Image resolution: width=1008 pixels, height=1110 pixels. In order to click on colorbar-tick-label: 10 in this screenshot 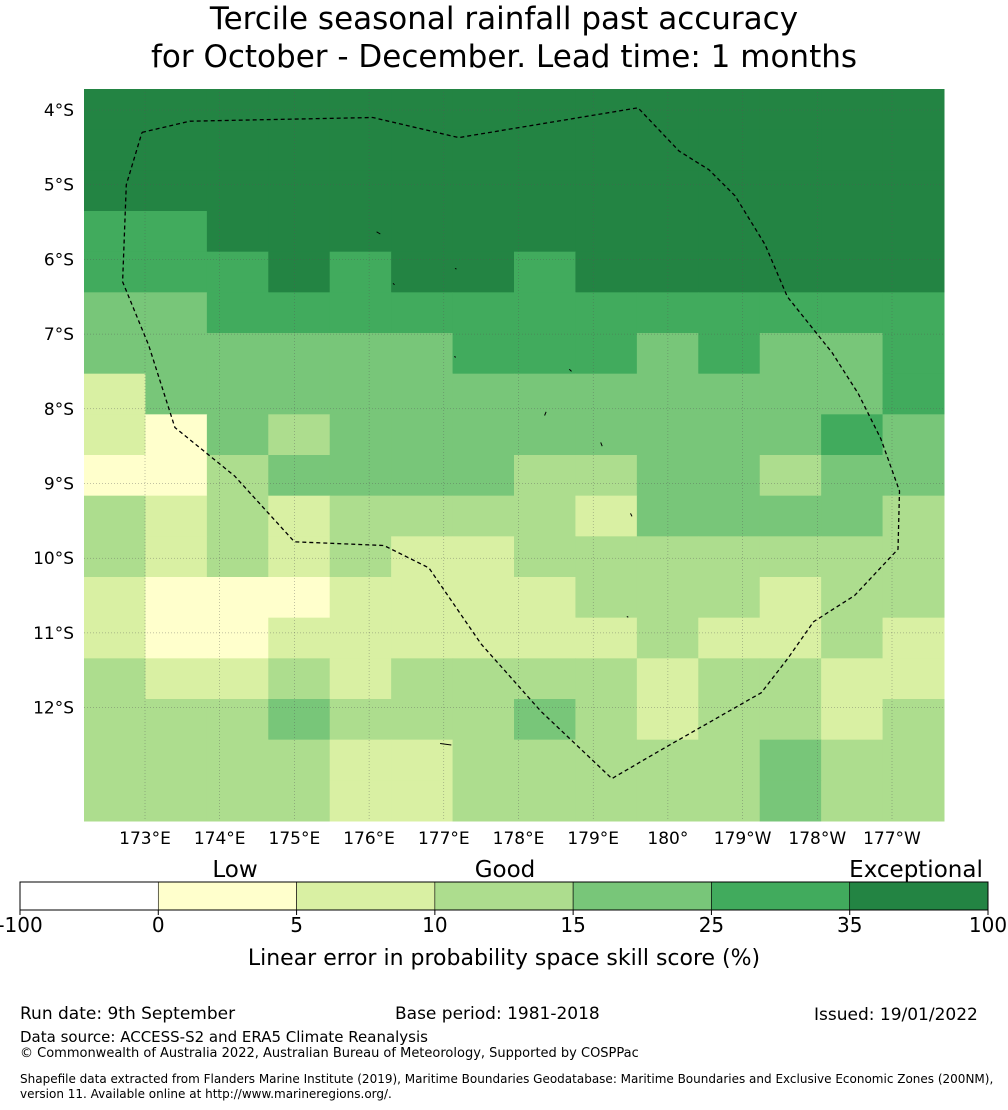, I will do `click(434, 925)`.